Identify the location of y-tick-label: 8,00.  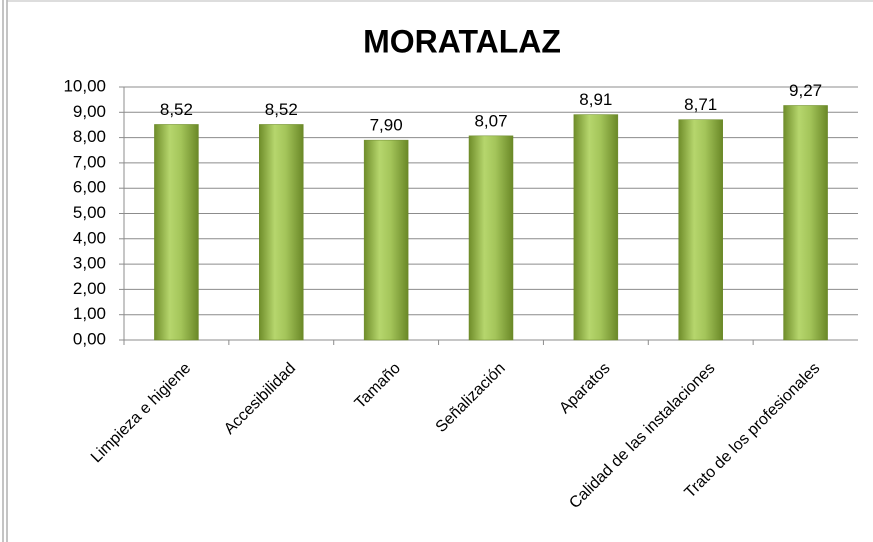
(89, 136).